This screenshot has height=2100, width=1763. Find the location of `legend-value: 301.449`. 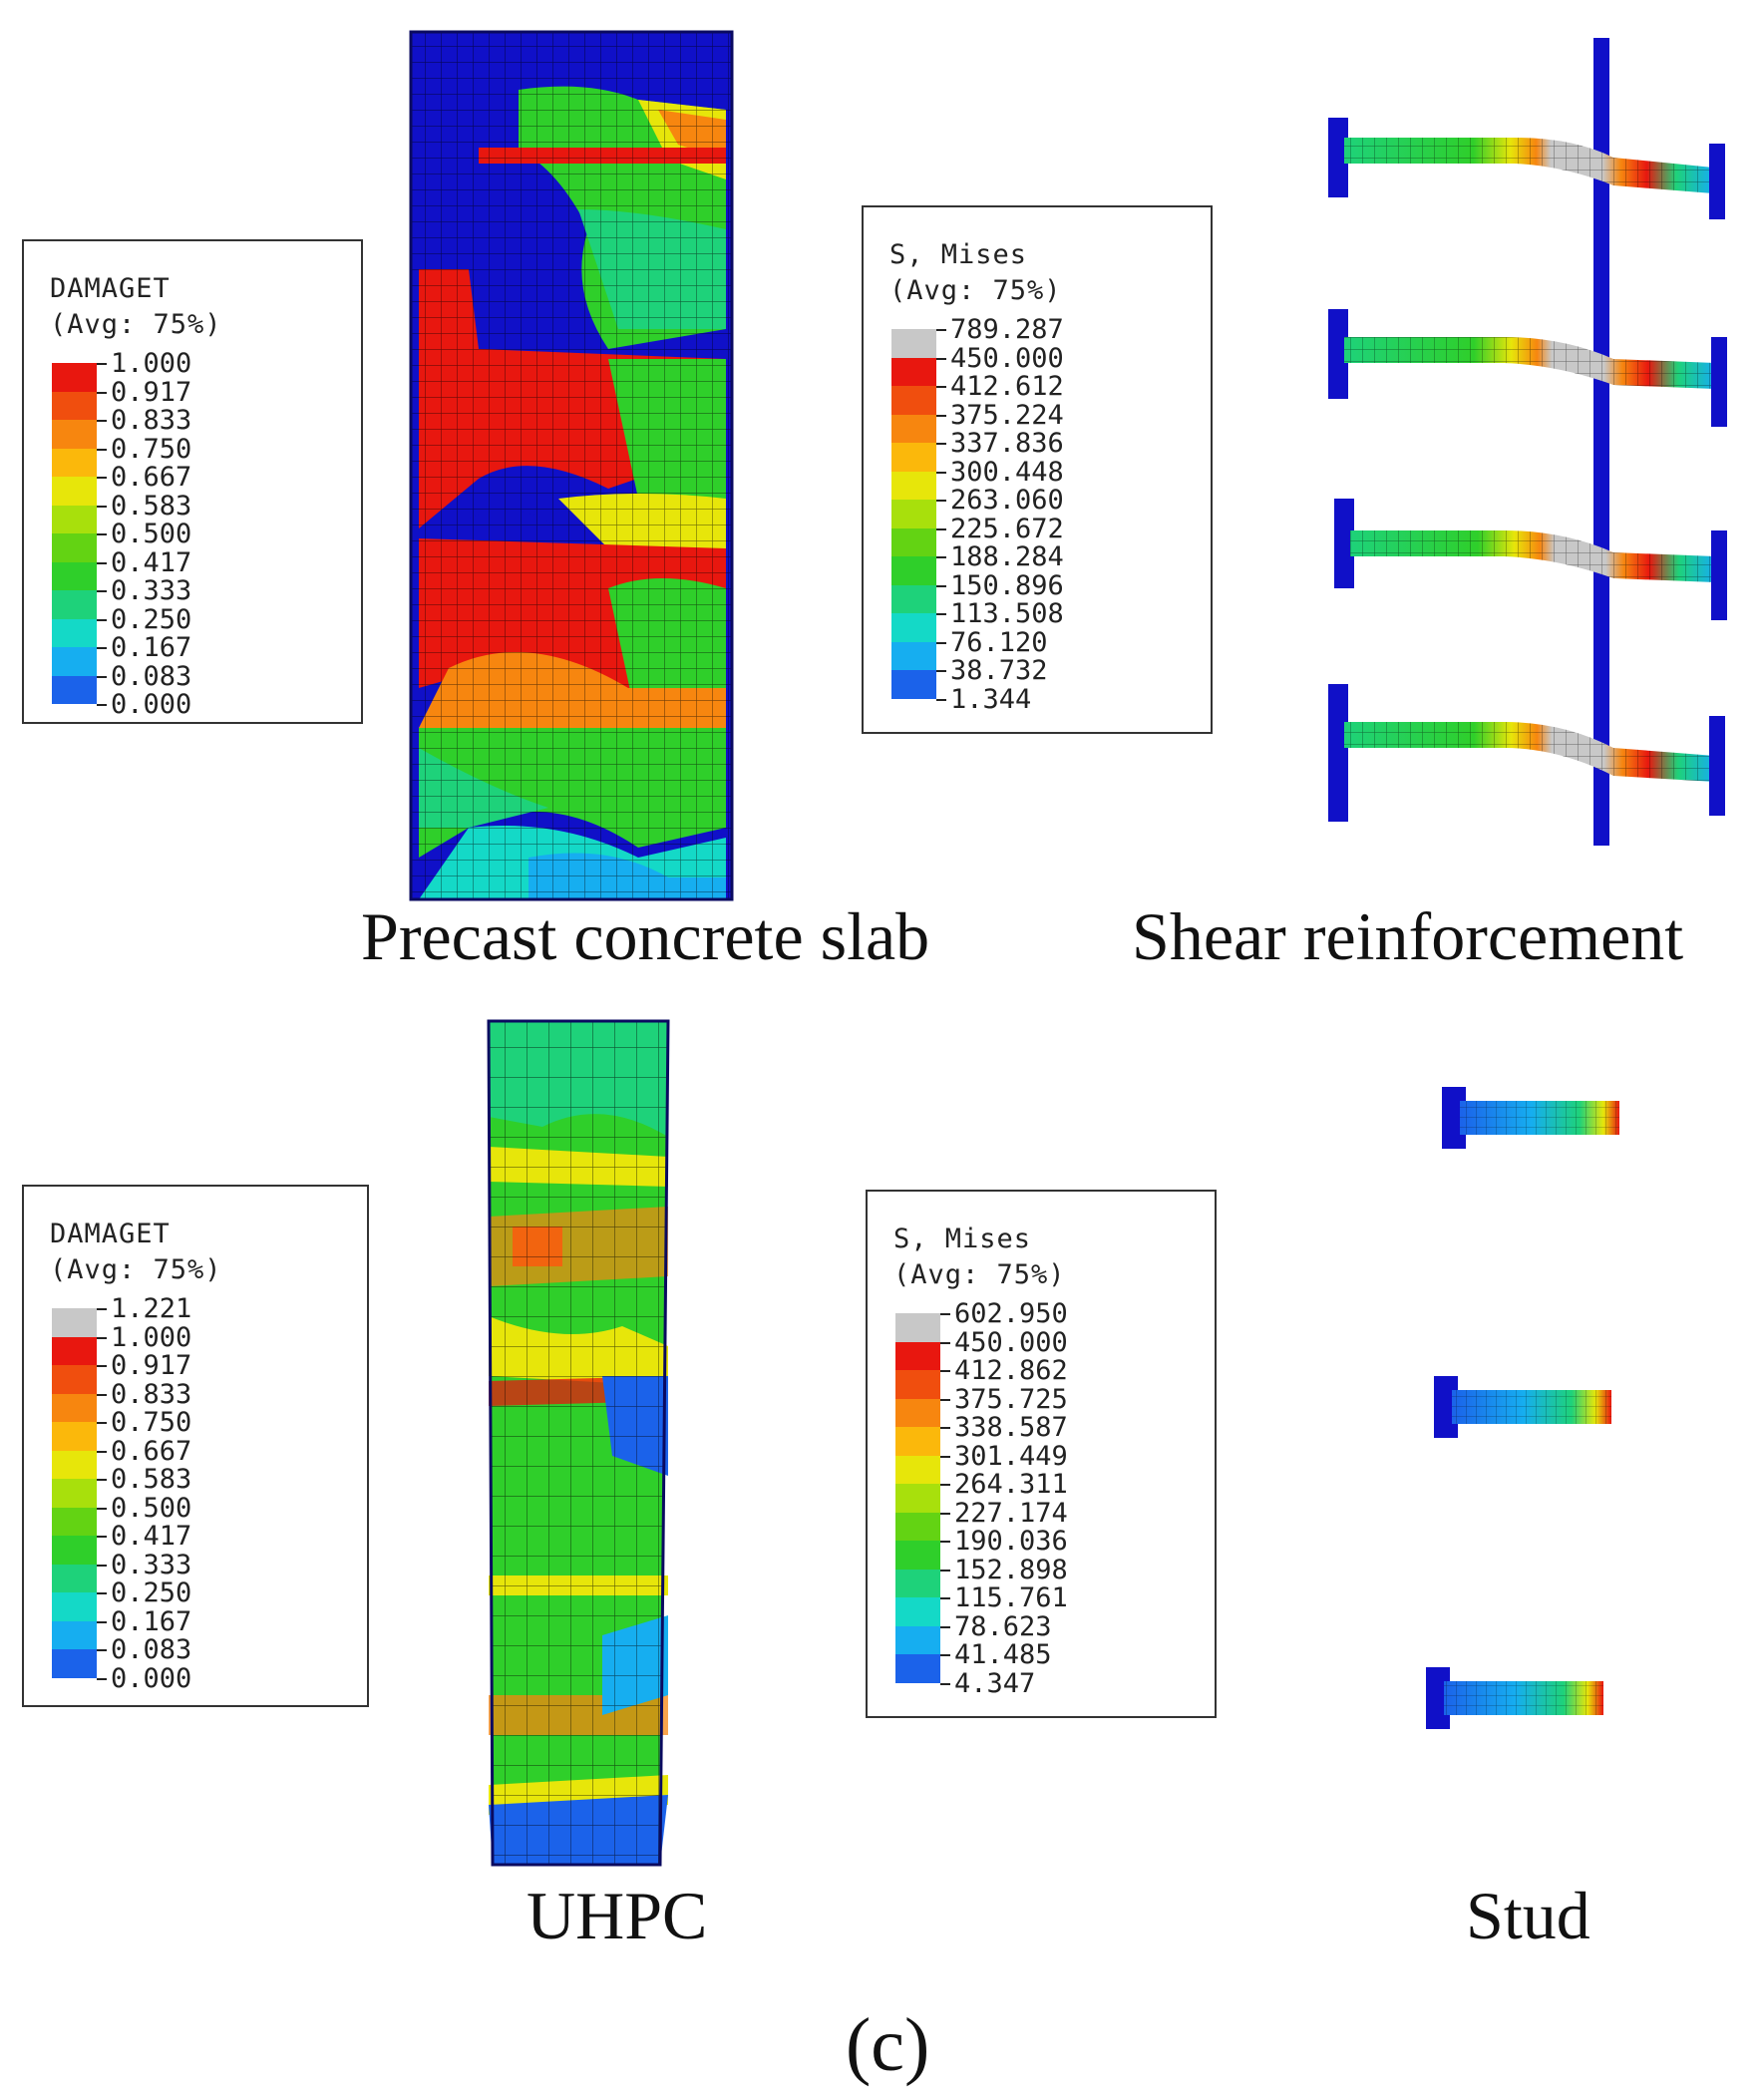

legend-value: 301.449 is located at coordinates (1011, 1456).